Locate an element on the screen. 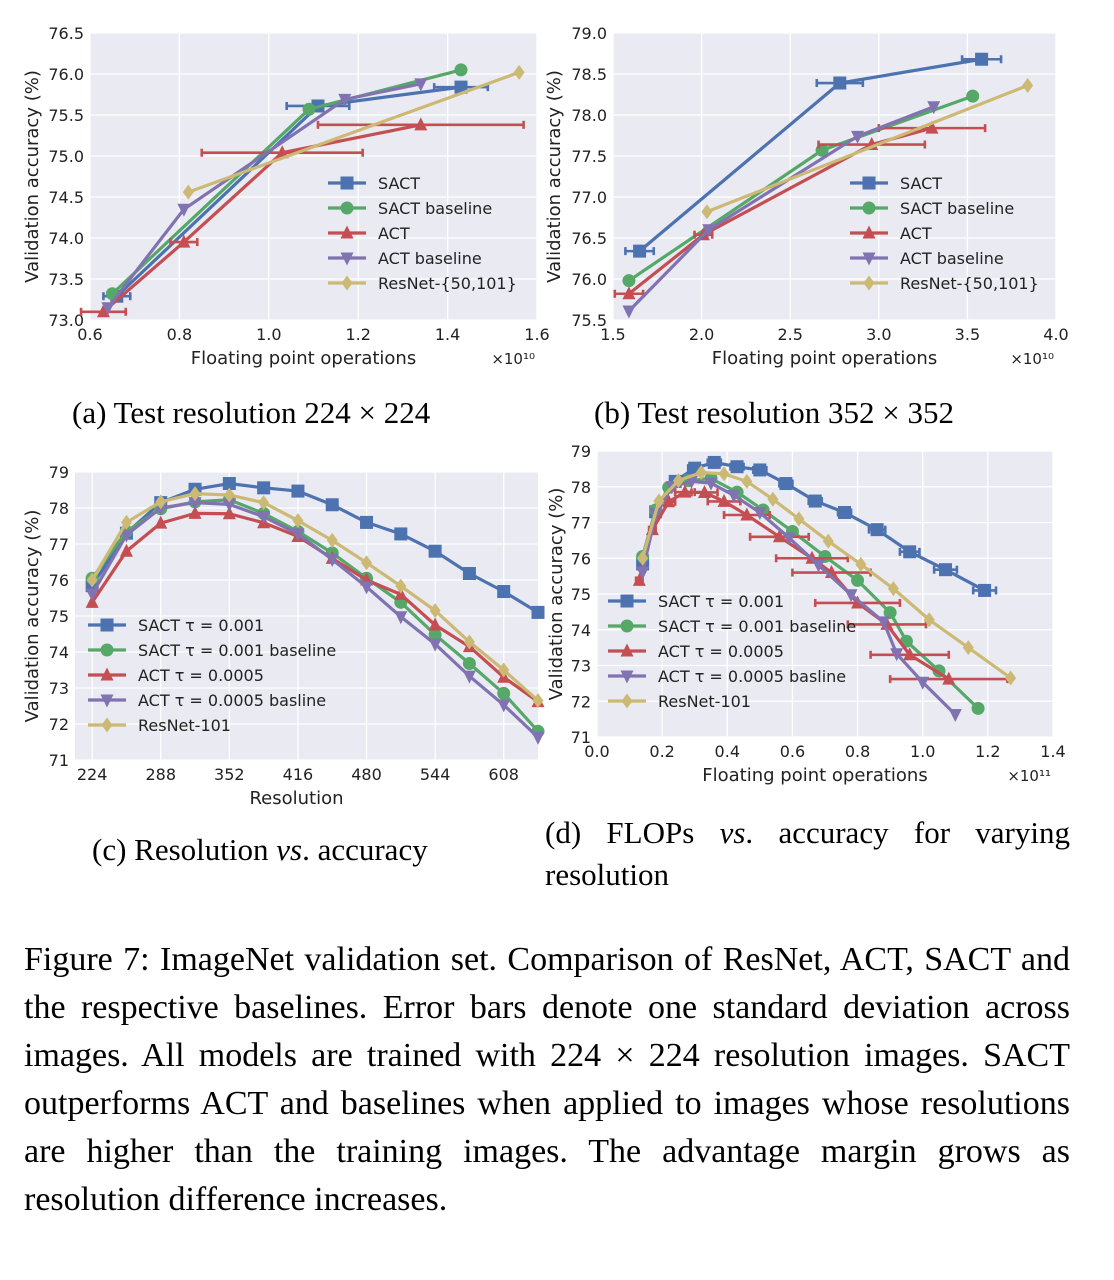 Image resolution: width=1114 pixels, height=1280 pixels. x-tick-label: 1.0 is located at coordinates (268, 334).